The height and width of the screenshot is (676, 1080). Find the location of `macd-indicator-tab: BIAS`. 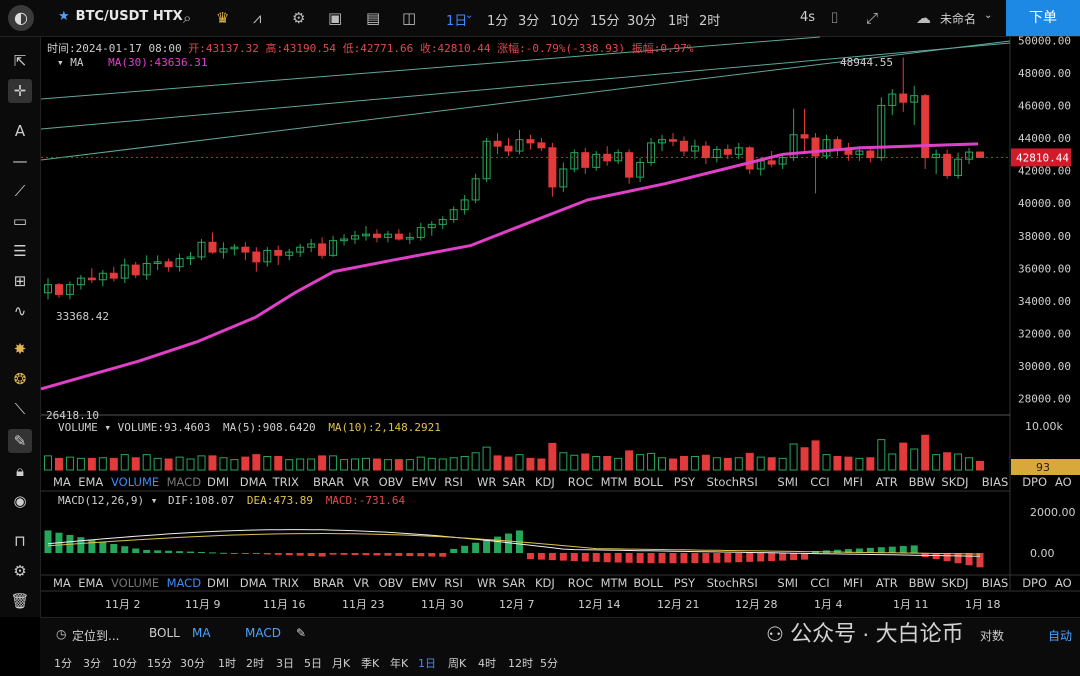

macd-indicator-tab: BIAS is located at coordinates (995, 583).